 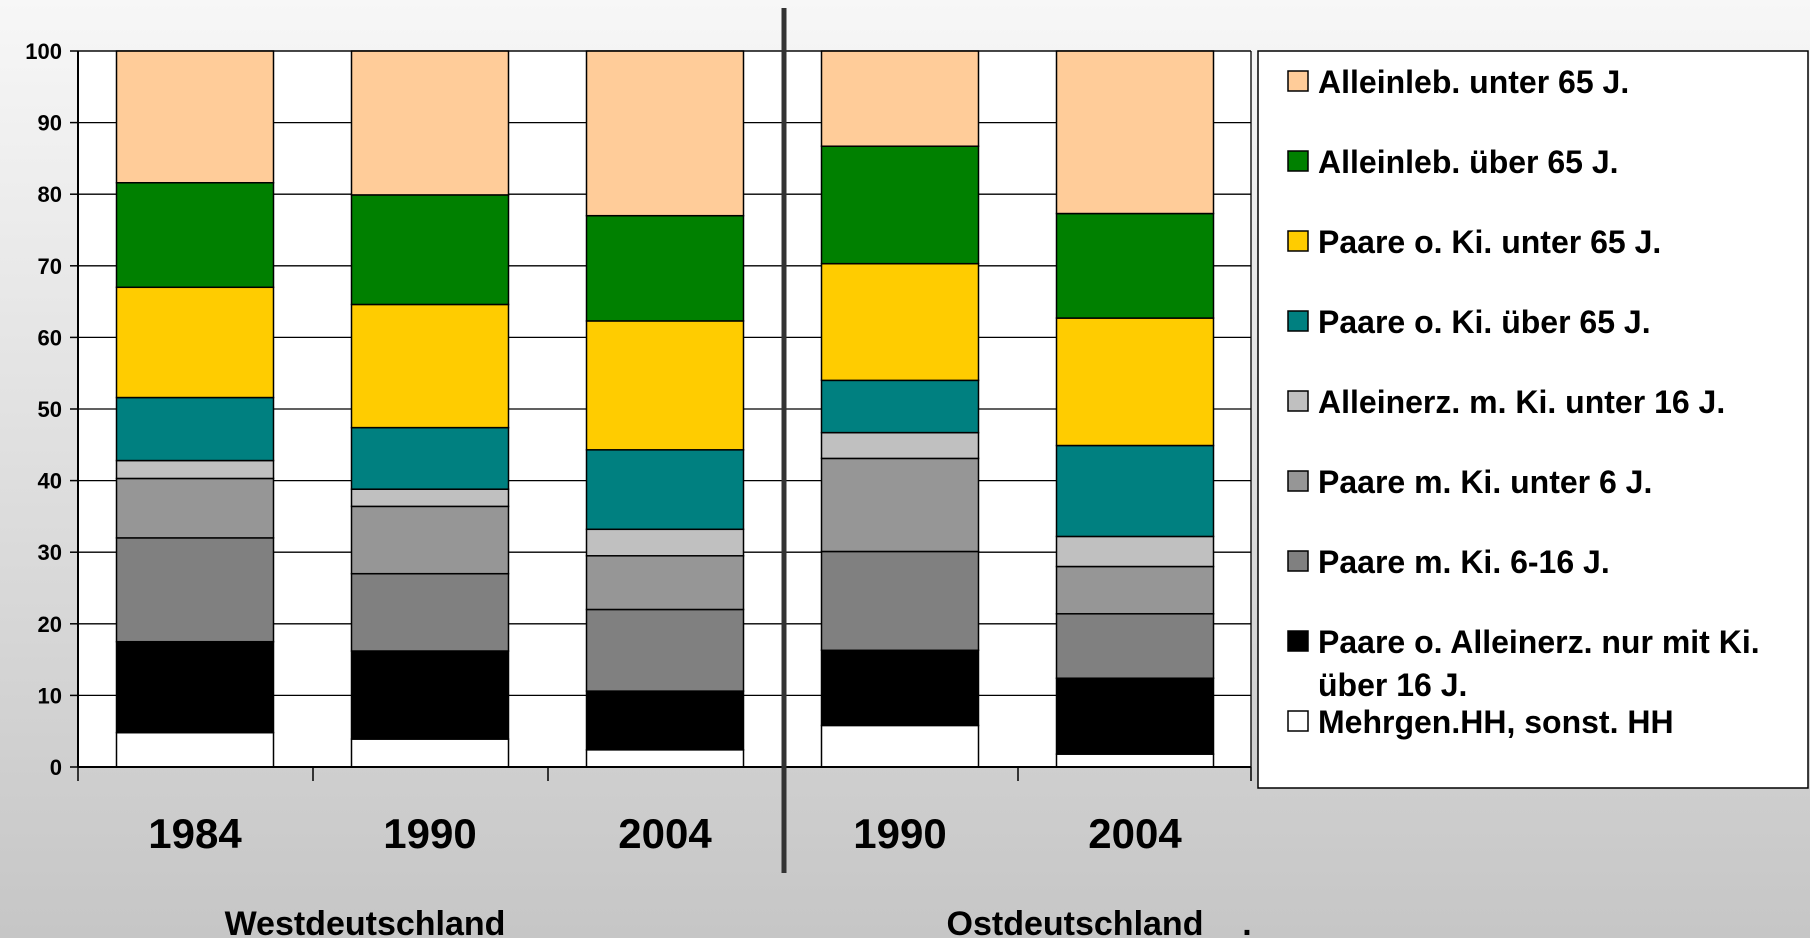 What do you see at coordinates (50, 409) in the screenshot?
I see `y-tick-label: 50` at bounding box center [50, 409].